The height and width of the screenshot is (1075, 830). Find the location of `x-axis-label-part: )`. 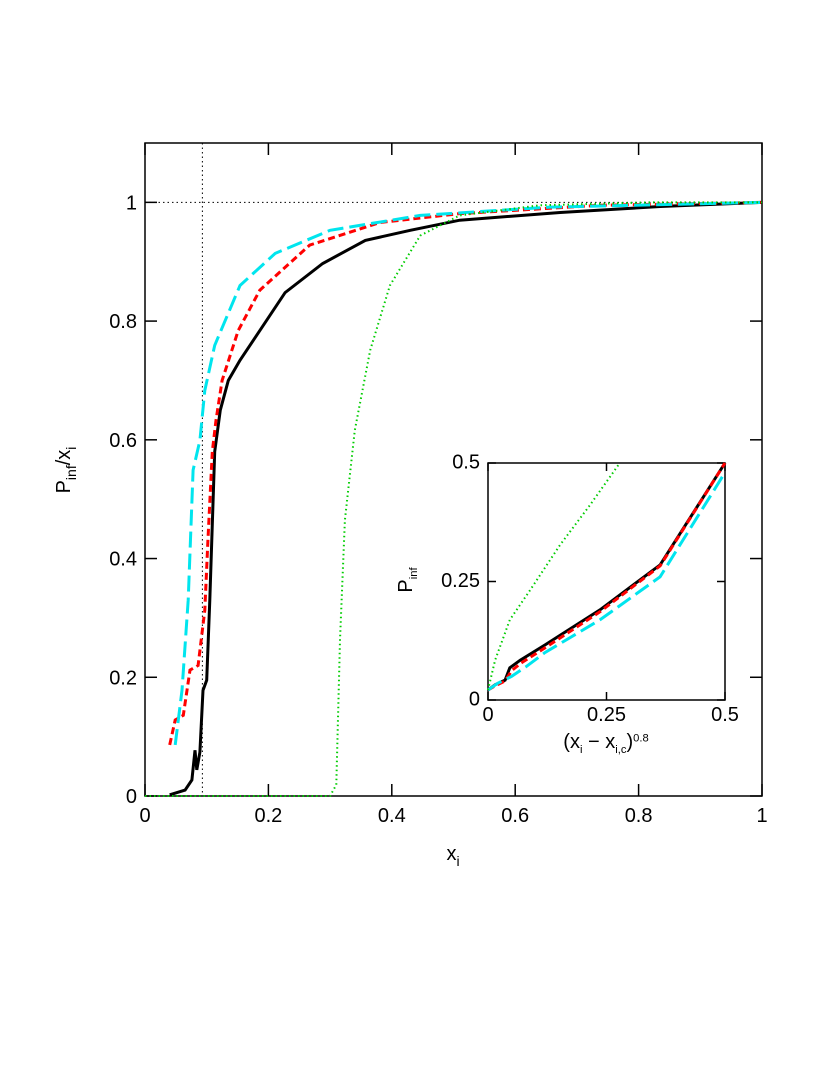

x-axis-label-part: ) is located at coordinates (629, 742).